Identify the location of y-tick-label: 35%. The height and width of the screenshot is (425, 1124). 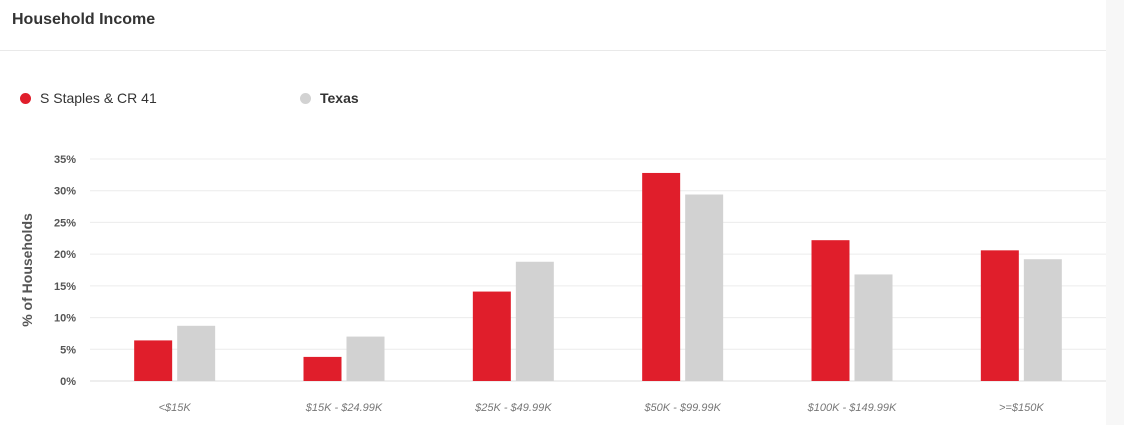
(65, 160).